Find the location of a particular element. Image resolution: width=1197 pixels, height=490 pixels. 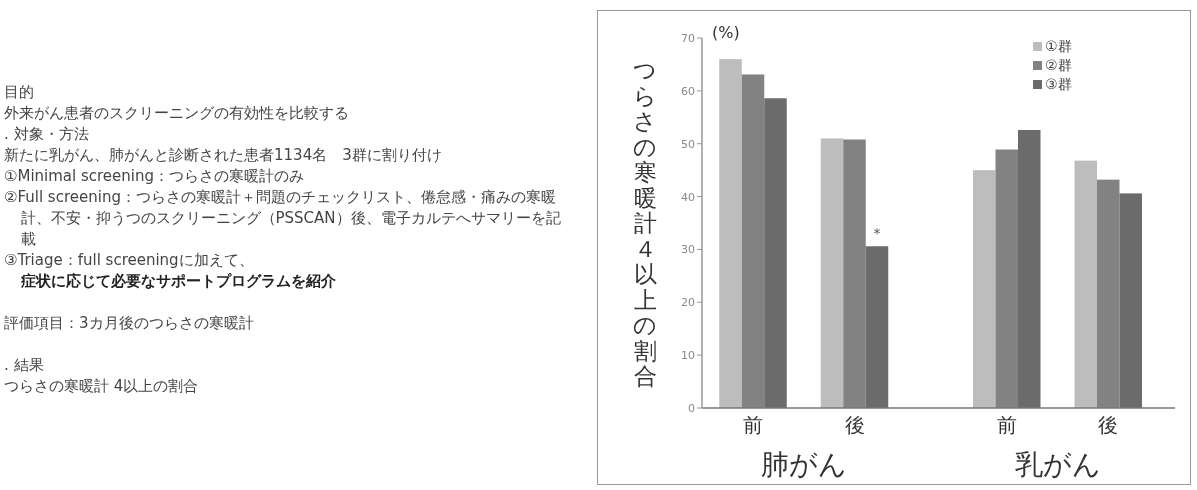

y-tick-label: 60 is located at coordinates (688, 91).